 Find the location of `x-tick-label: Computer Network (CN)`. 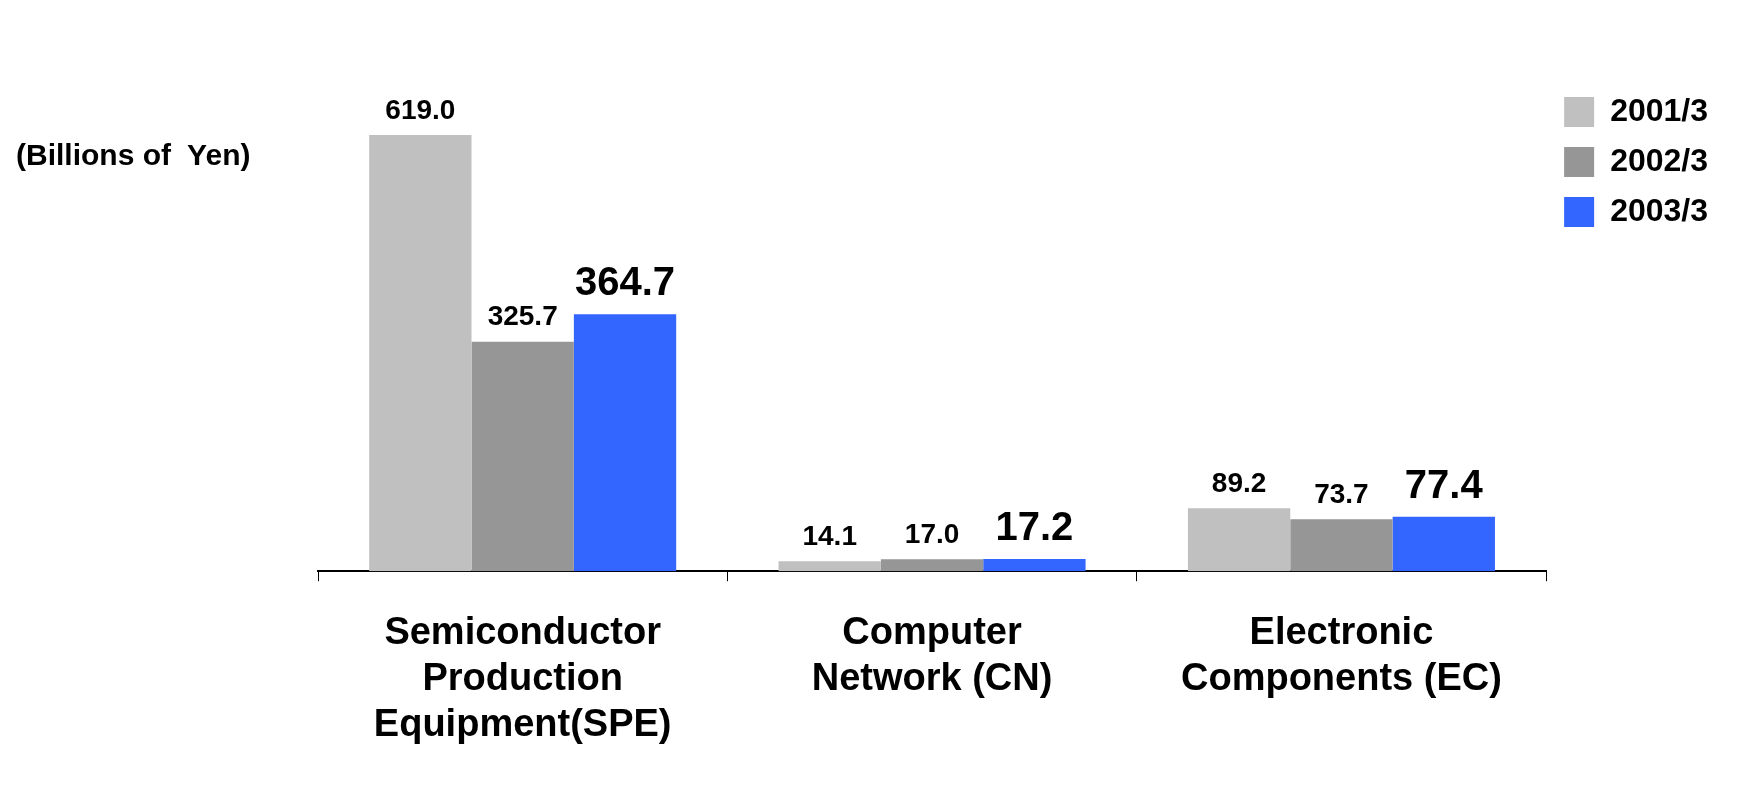

x-tick-label: Computer Network (CN) is located at coordinates (932, 654).